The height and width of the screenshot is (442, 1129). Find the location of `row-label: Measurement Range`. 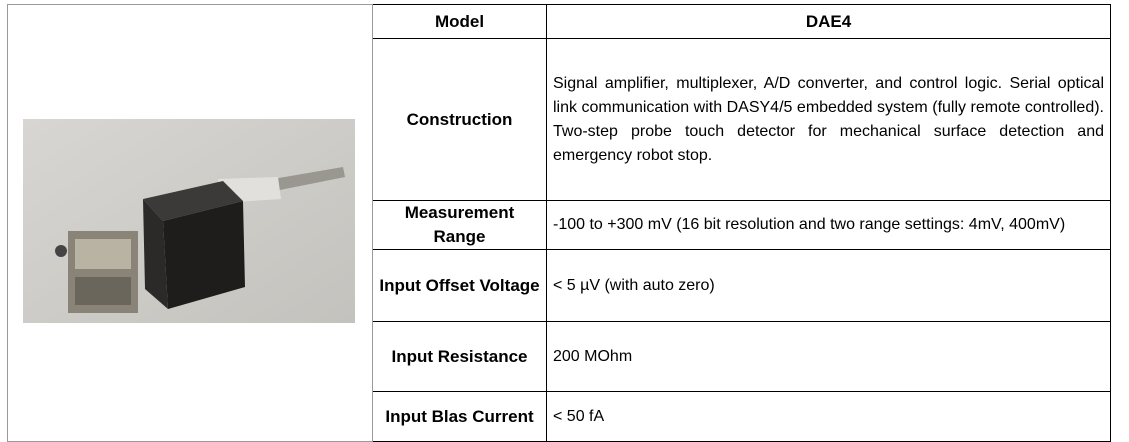

row-label: Measurement Range is located at coordinates (459, 225).